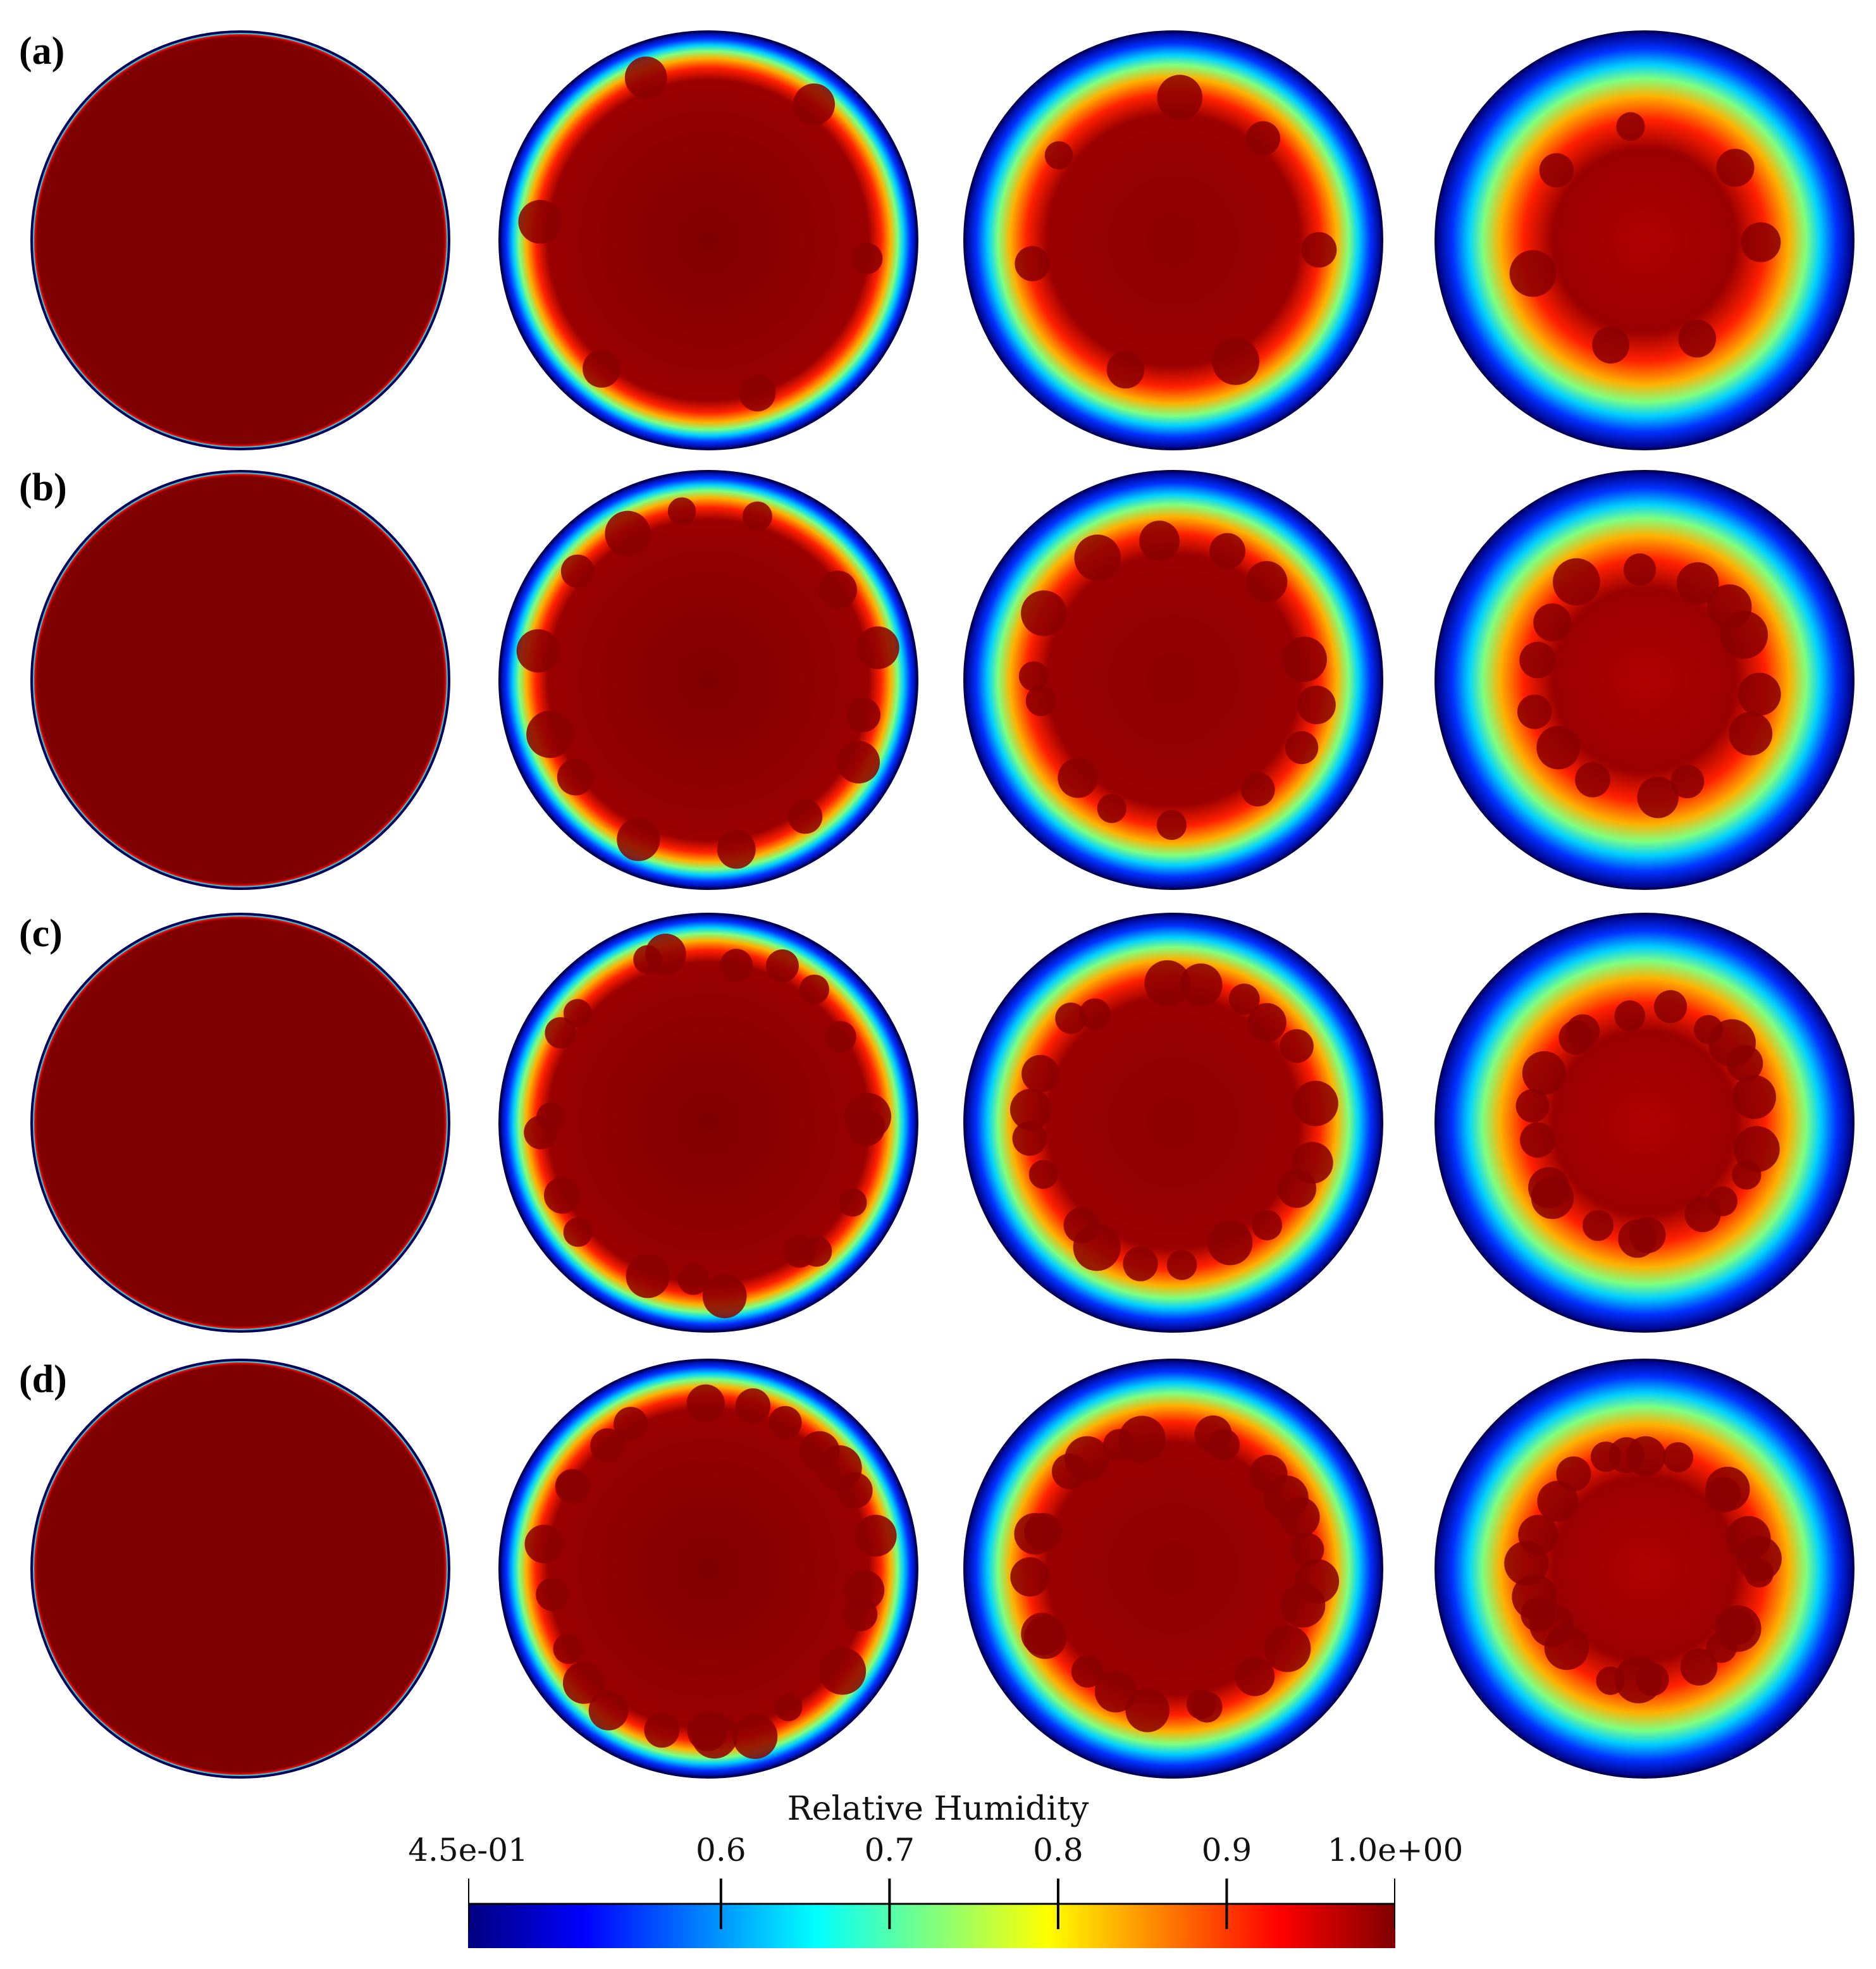 This screenshot has height=1969, width=1876. What do you see at coordinates (41, 934) in the screenshot?
I see `row-label: (c)` at bounding box center [41, 934].